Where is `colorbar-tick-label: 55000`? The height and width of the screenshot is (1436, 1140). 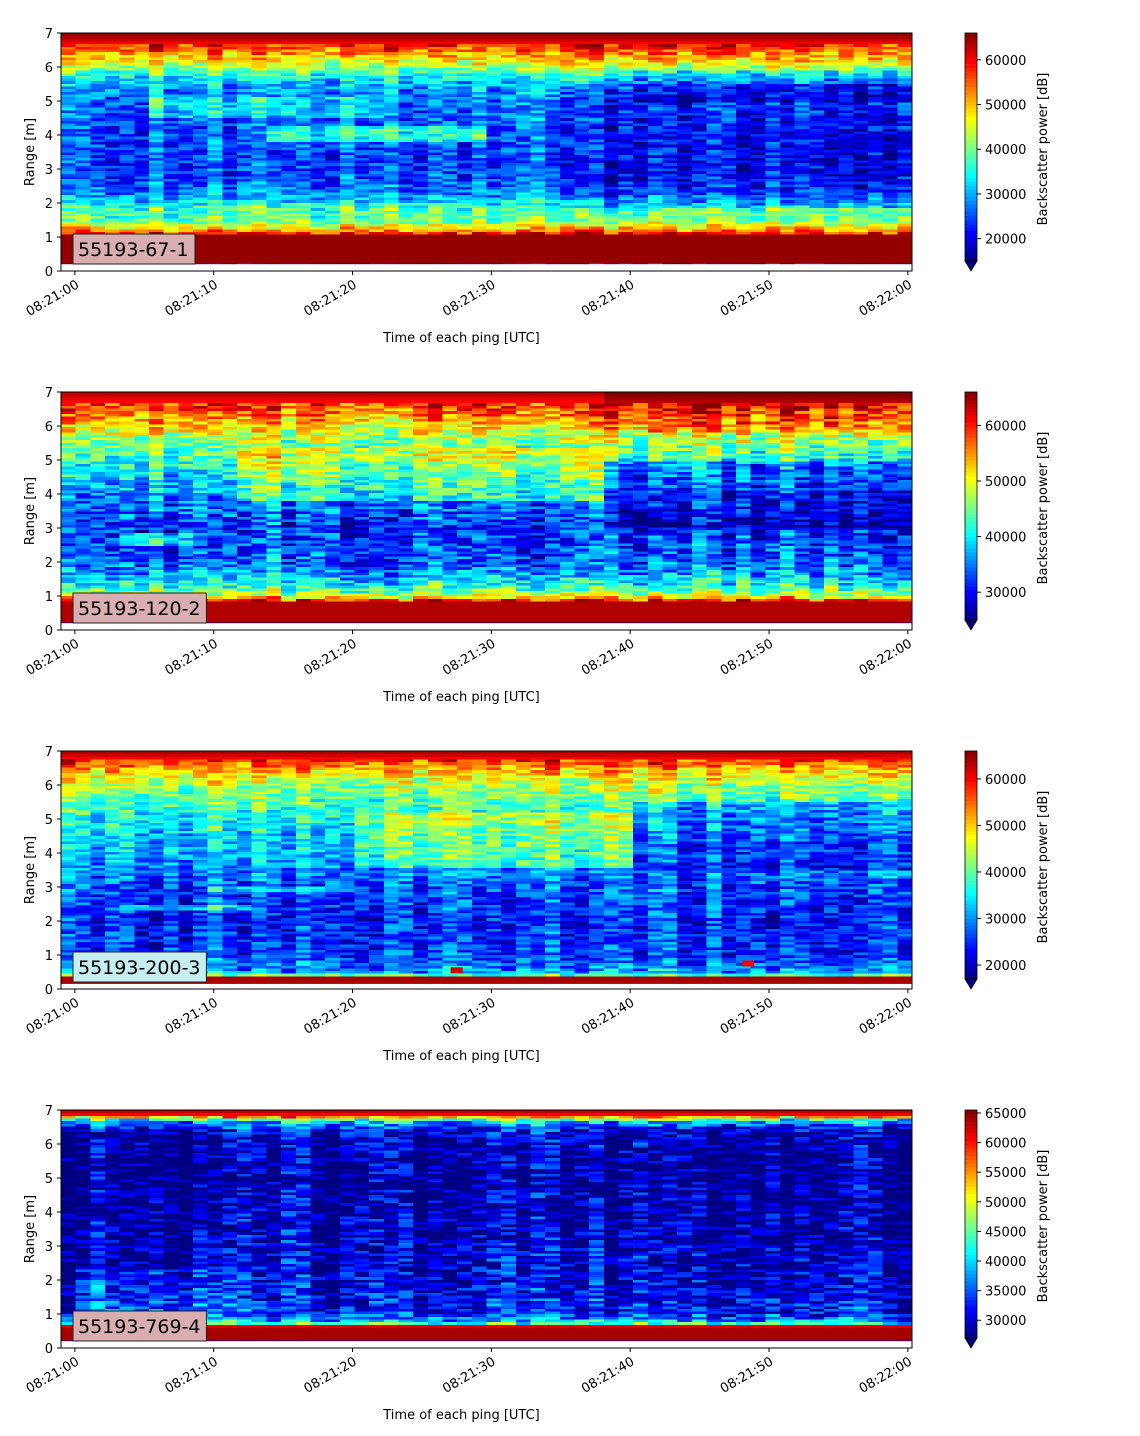
colorbar-tick-label: 55000 is located at coordinates (1005, 1173).